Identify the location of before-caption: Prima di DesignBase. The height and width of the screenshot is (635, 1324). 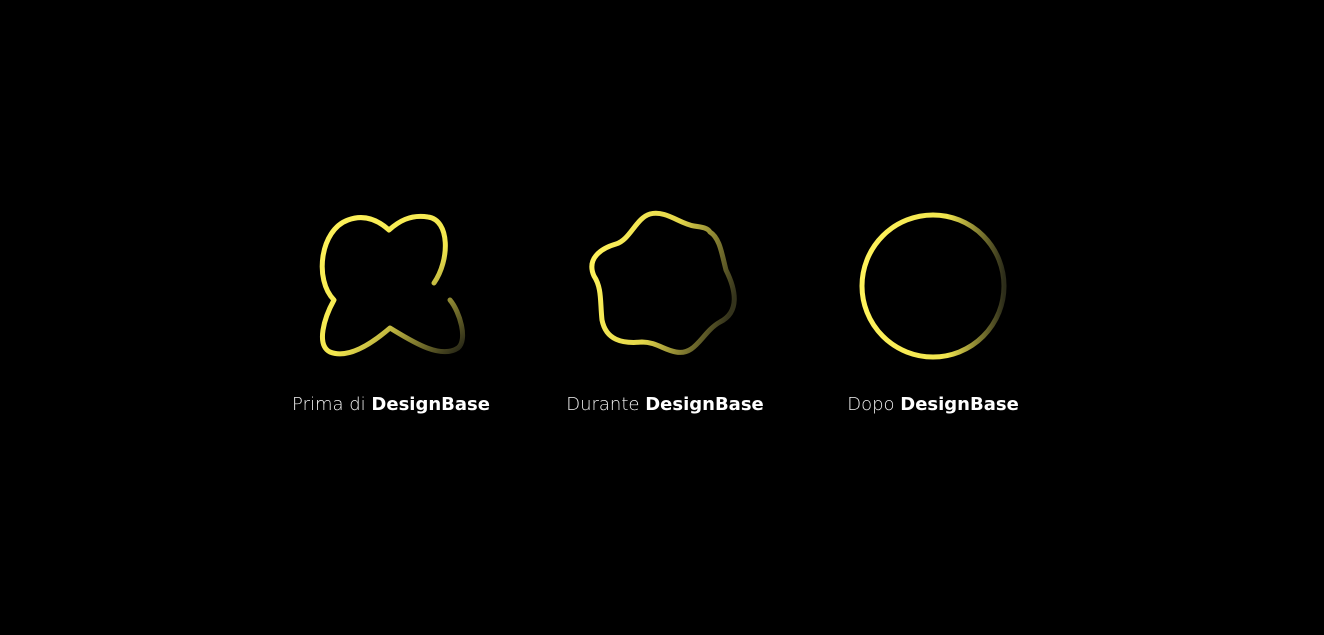
(391, 405).